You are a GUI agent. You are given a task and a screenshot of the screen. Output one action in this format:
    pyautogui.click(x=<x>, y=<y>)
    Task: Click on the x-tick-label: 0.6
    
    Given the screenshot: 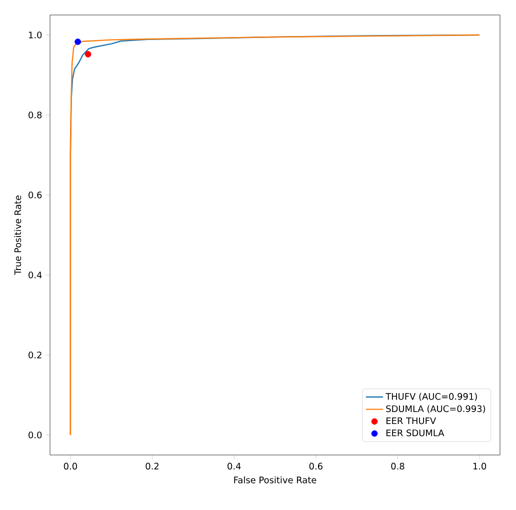 What is the action you would take?
    pyautogui.click(x=315, y=466)
    